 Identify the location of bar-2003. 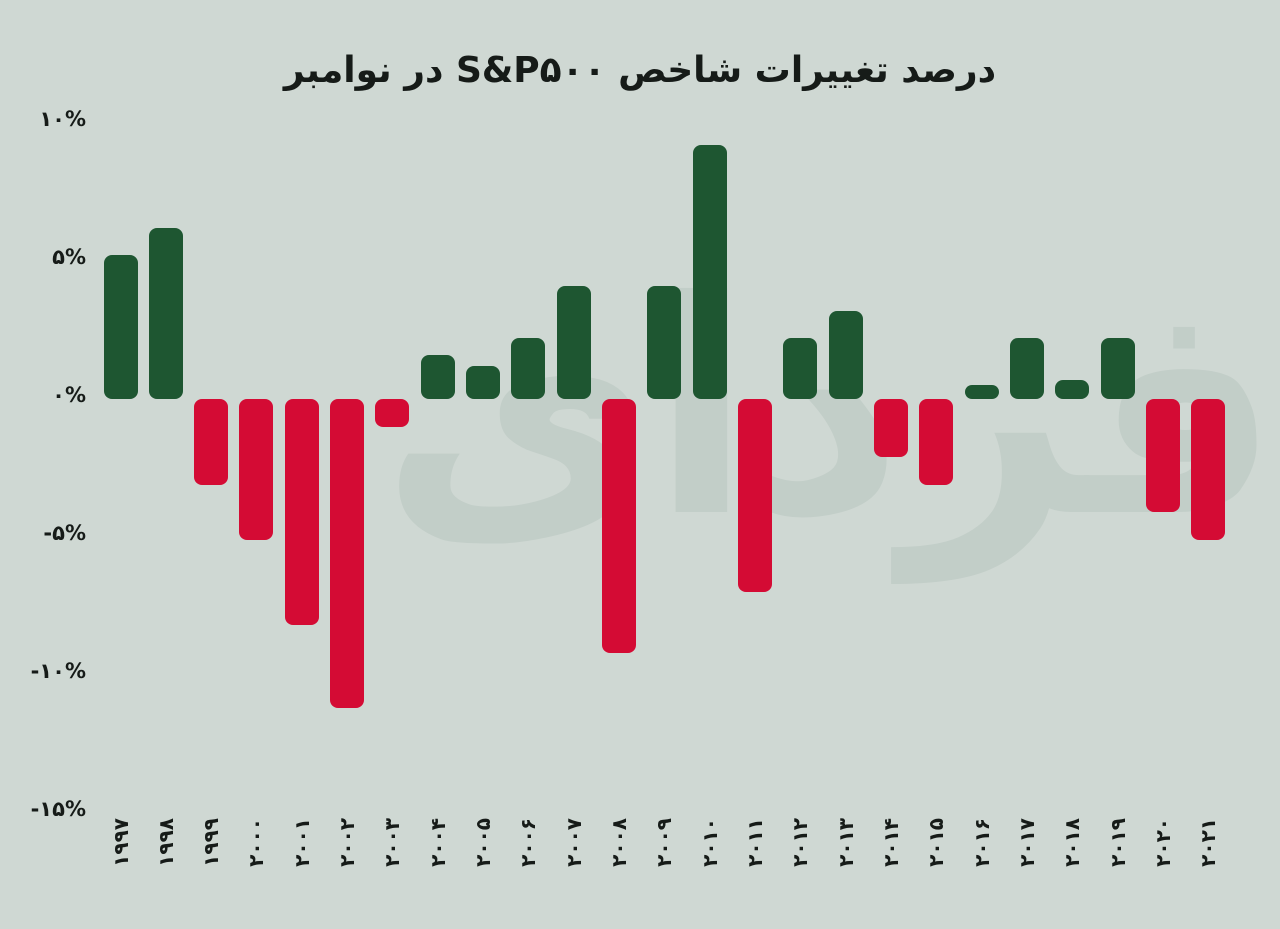
(392, 413).